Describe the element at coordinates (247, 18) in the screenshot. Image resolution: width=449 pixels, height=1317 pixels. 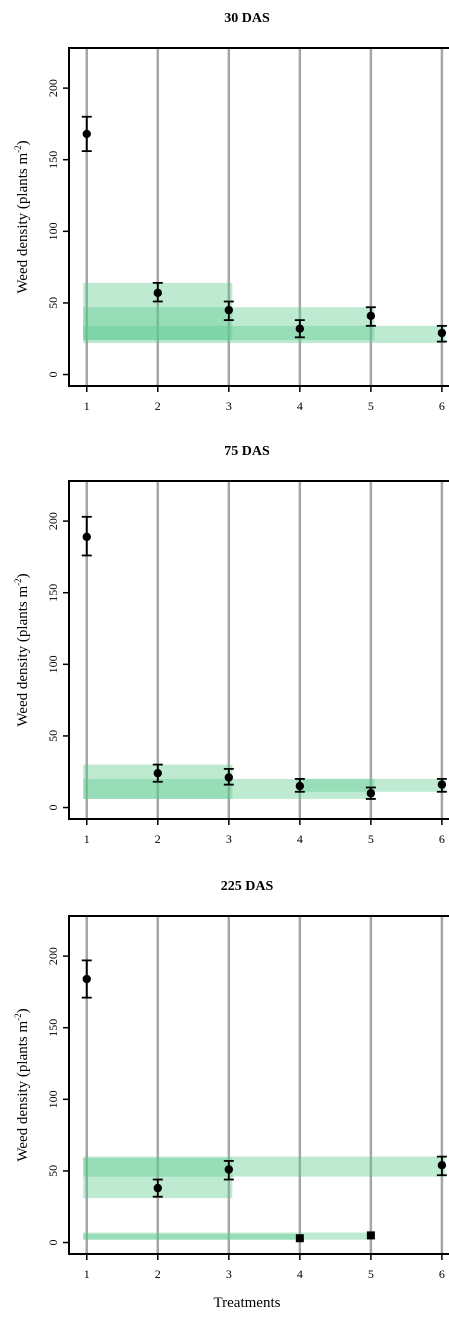
I see `chart-title: 30 DAS` at that location.